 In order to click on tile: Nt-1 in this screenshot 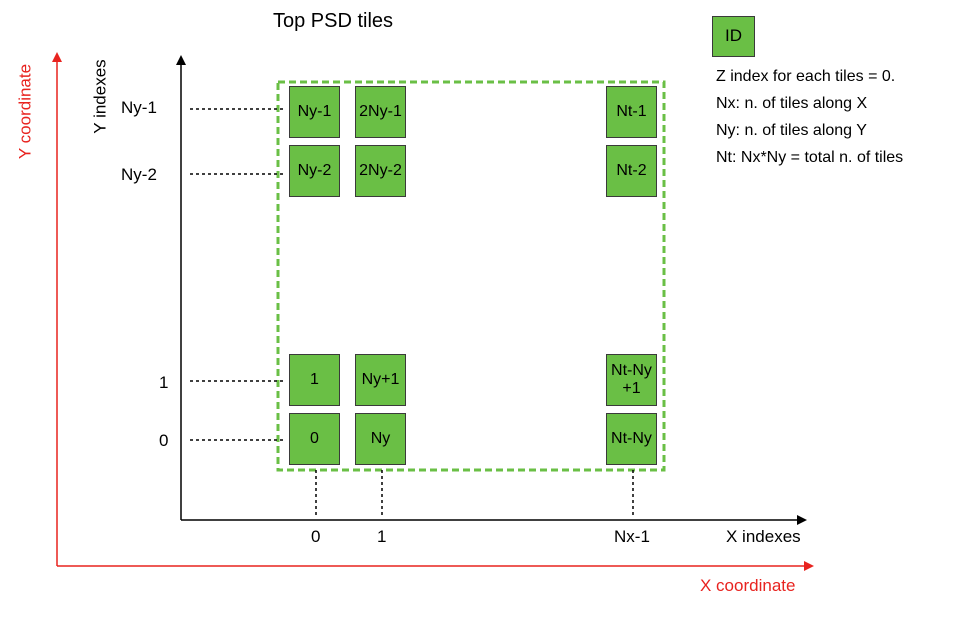, I will do `click(631, 112)`.